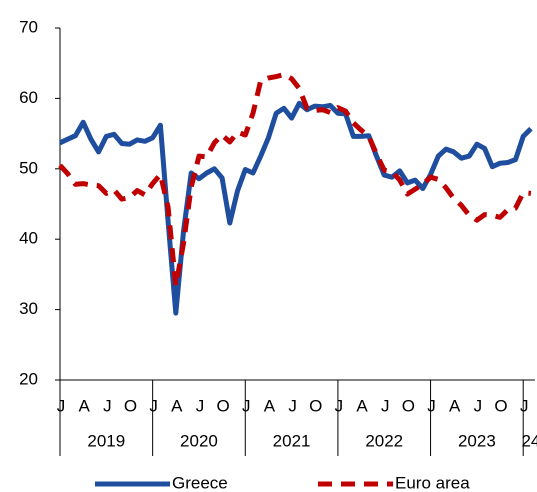 The image size is (537, 492). I want to click on y-tick-label: 60, so click(28, 97).